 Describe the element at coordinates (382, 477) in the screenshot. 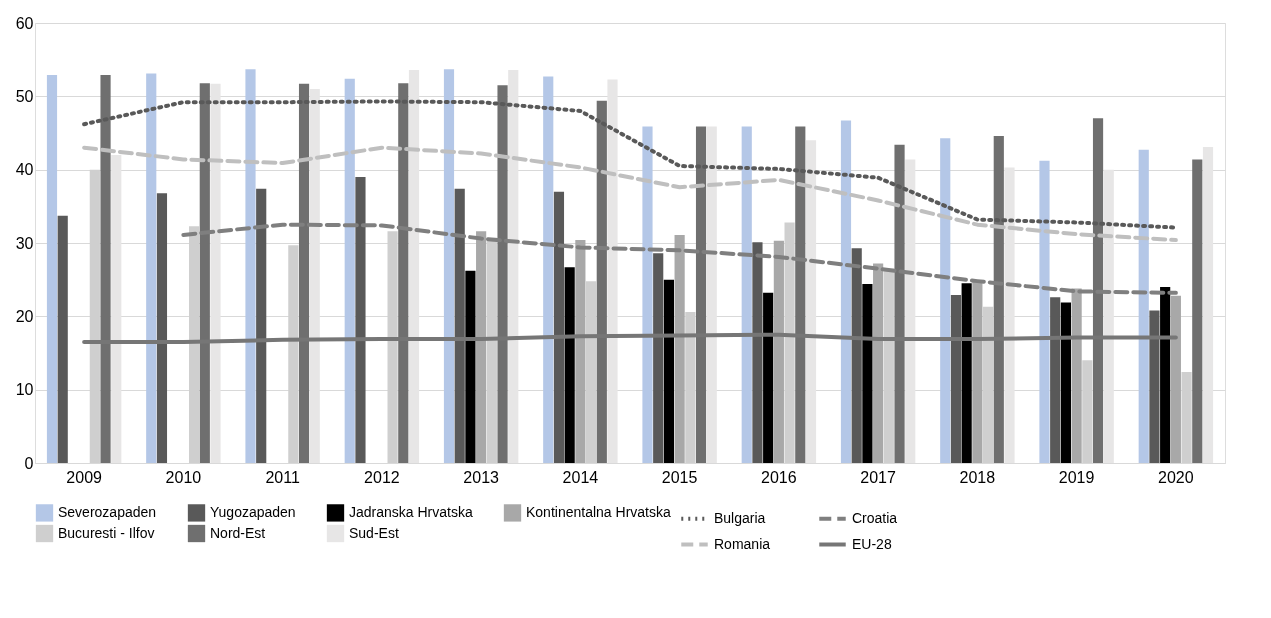

I see `x-tick-label: 2012` at that location.